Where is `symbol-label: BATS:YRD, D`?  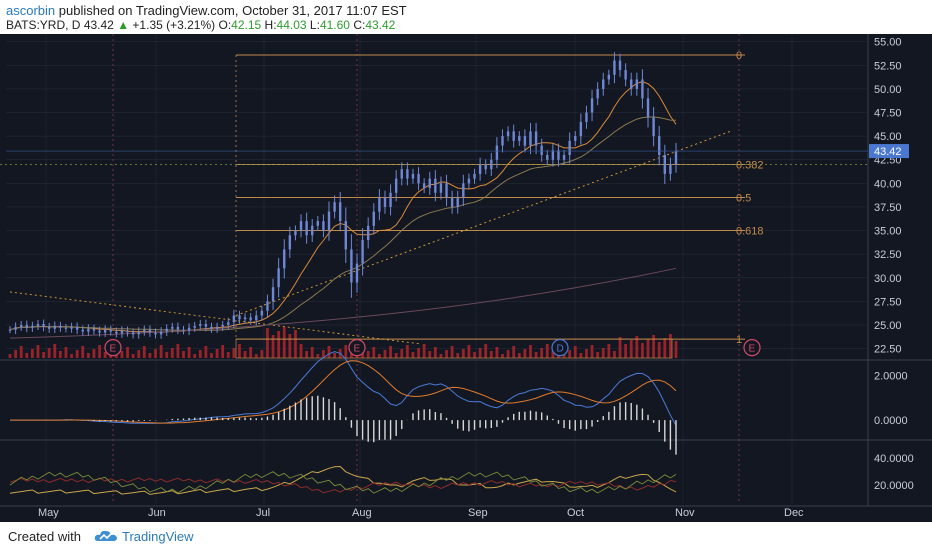 symbol-label: BATS:YRD, D is located at coordinates (43, 25).